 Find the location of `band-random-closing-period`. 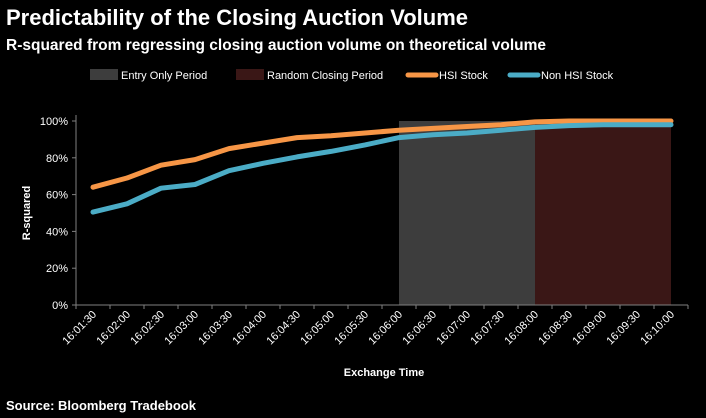

band-random-closing-period is located at coordinates (603, 213).